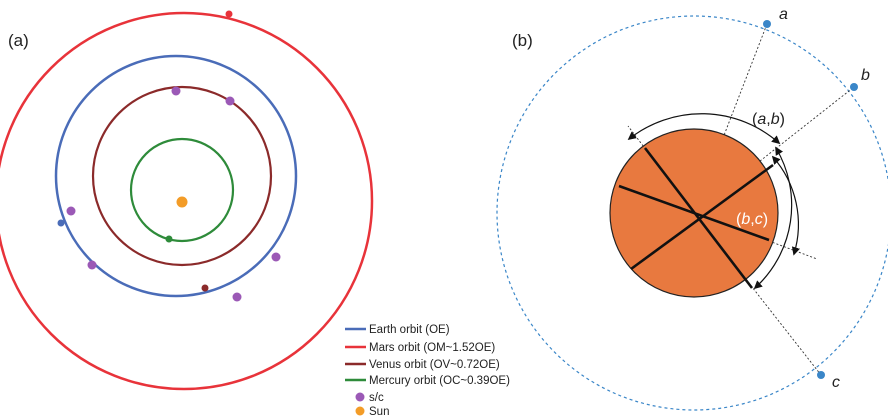 The height and width of the screenshot is (419, 888). What do you see at coordinates (704, 129) in the screenshot?
I see `arc-arrow-ab` at bounding box center [704, 129].